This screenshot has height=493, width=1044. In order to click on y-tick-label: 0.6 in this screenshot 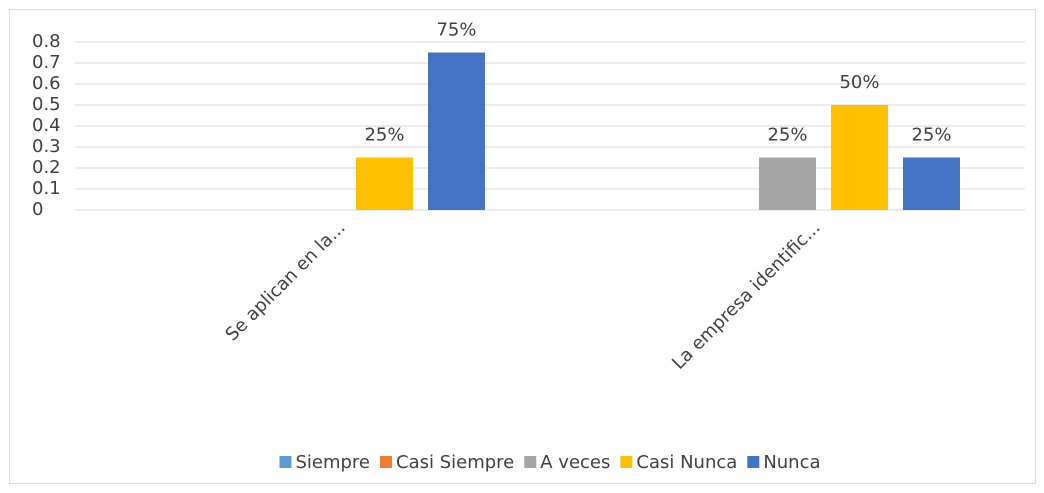, I will do `click(46, 83)`.